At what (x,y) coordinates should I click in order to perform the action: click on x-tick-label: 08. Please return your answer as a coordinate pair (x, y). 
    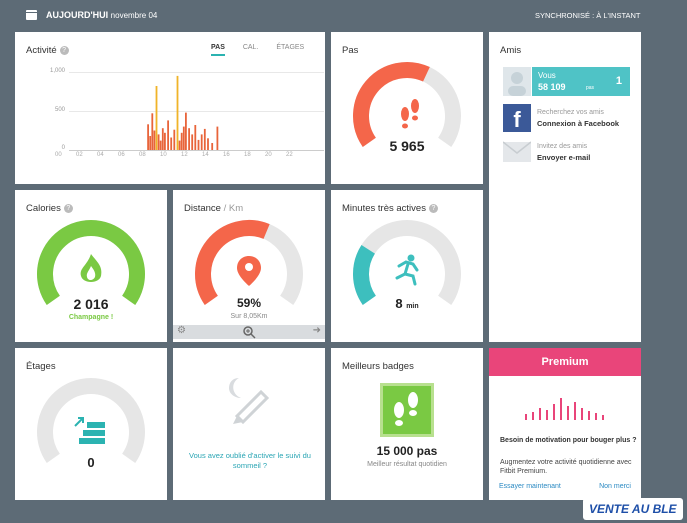
    Looking at the image, I should click on (142, 155).